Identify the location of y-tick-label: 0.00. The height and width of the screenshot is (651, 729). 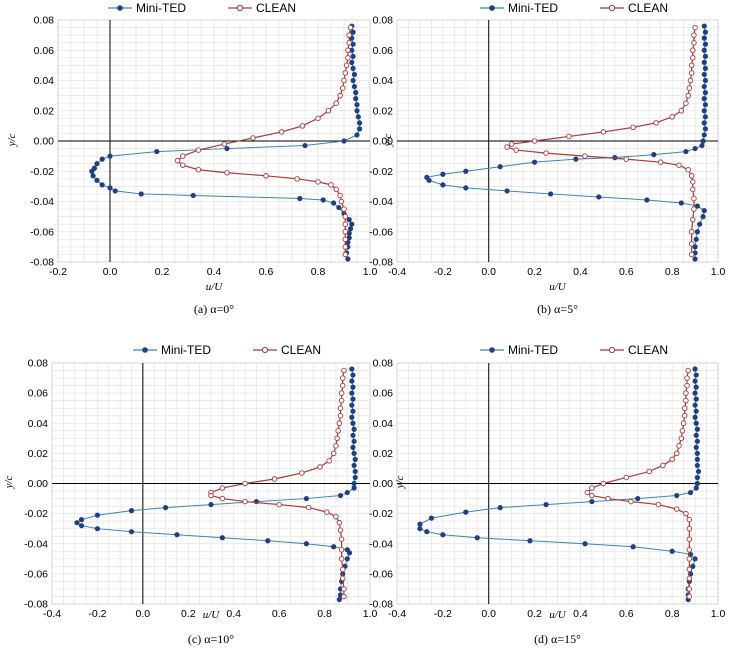
(383, 142).